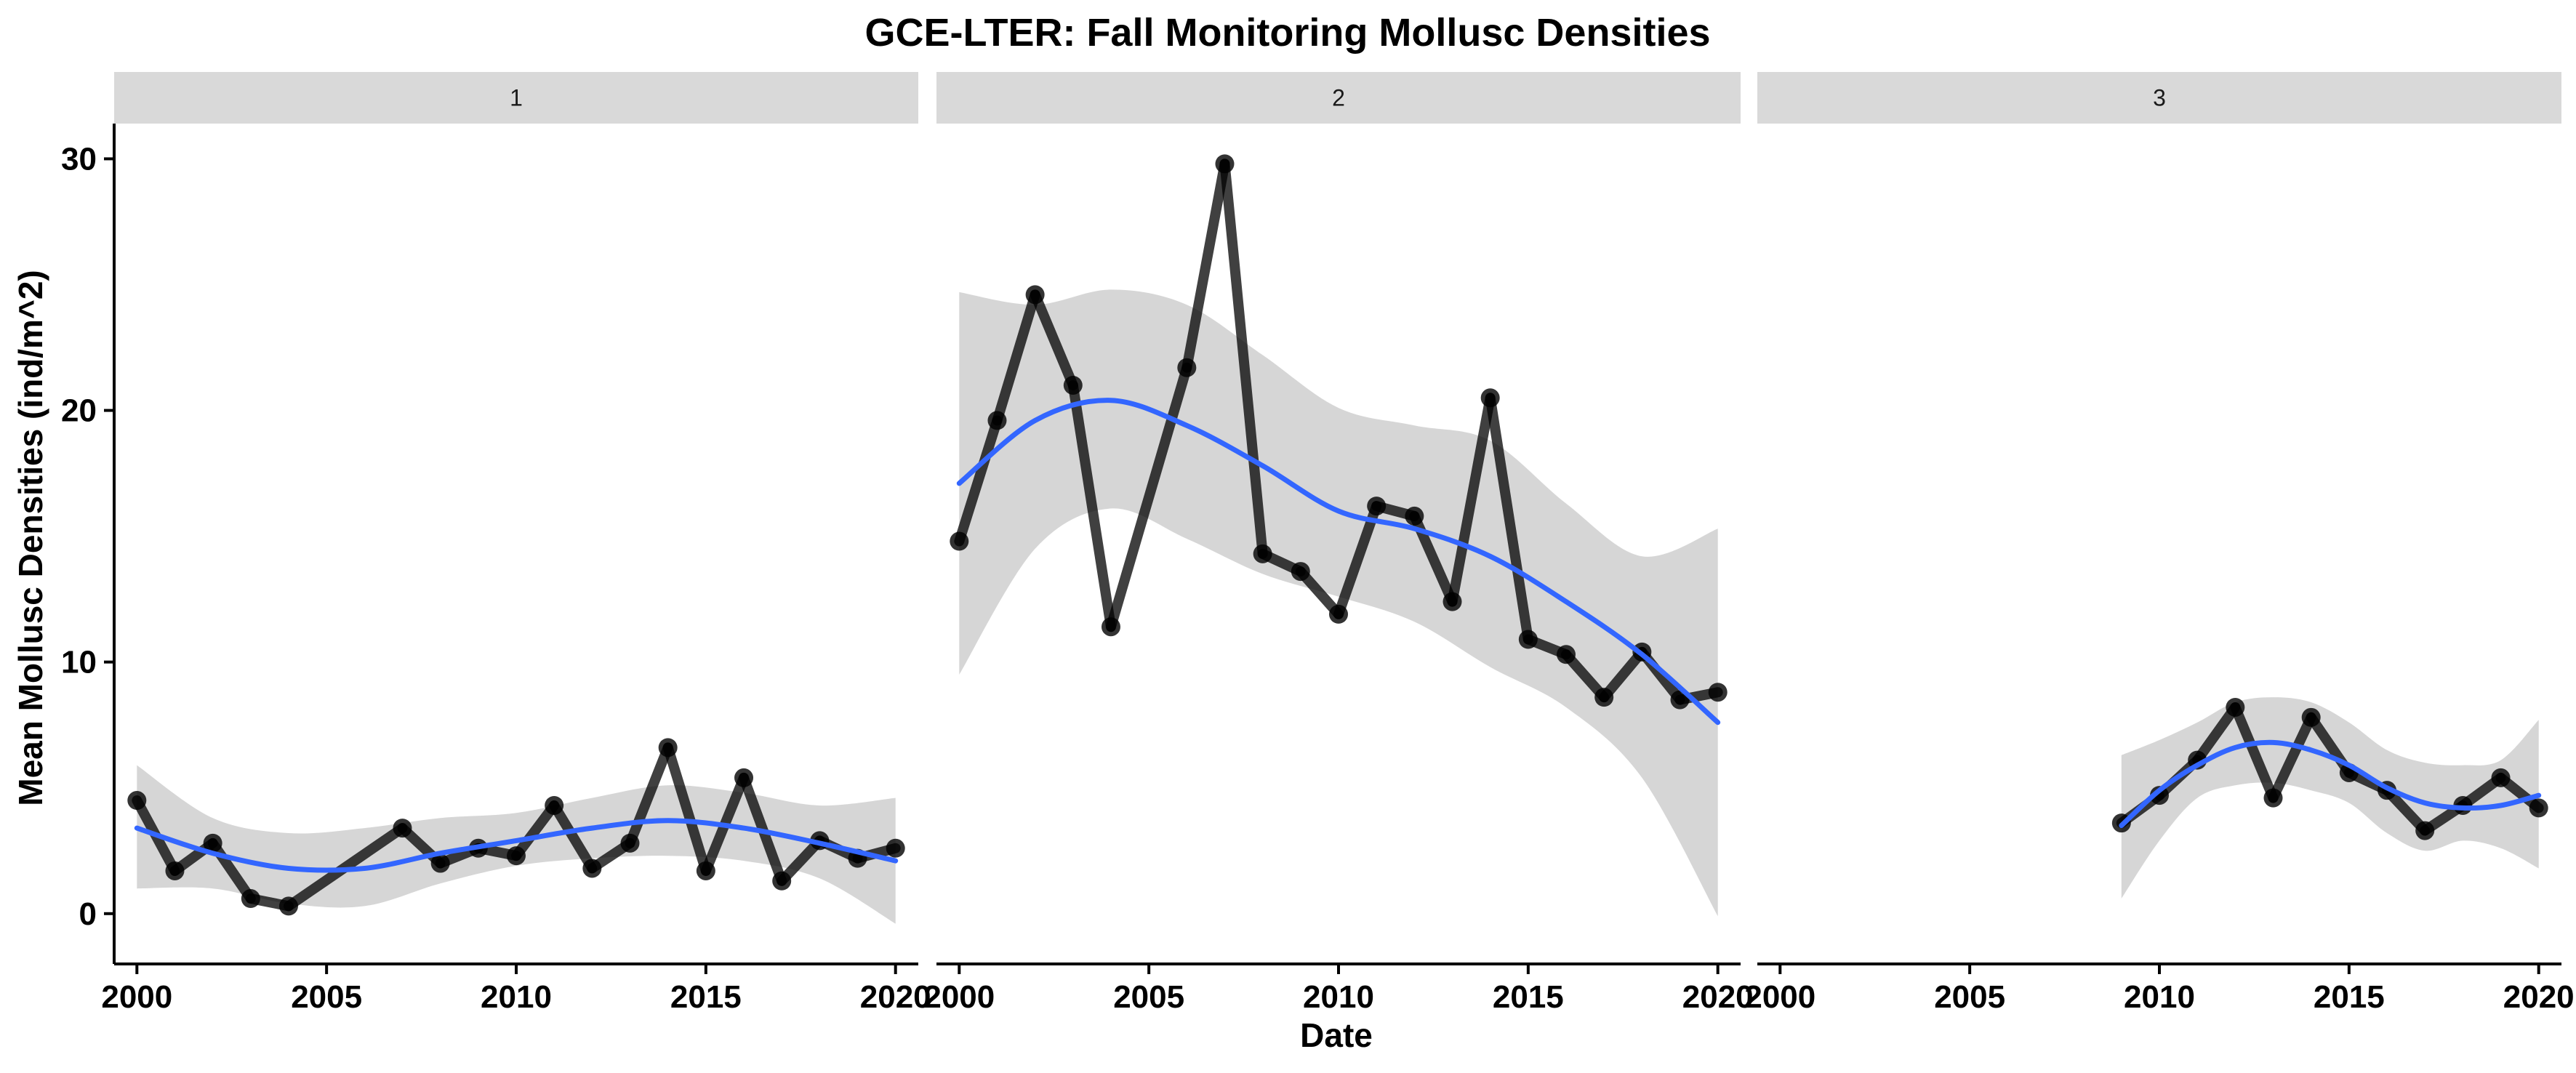  I want to click on facet-strip-label: 3, so click(2159, 98).